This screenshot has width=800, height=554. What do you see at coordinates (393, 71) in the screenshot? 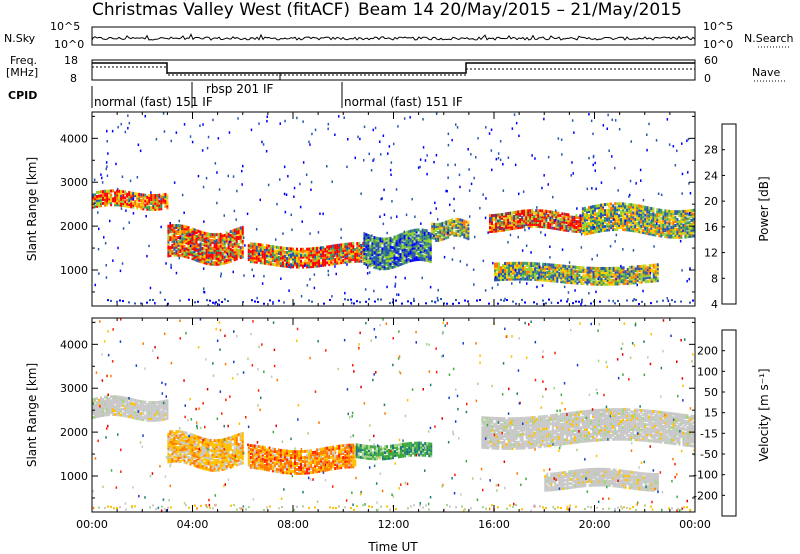
I see `nave-trace` at bounding box center [393, 71].